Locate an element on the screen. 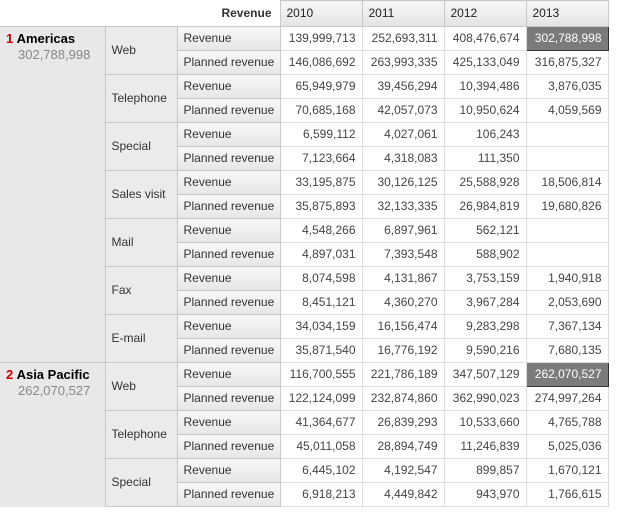 The width and height of the screenshot is (622, 524). value-cell: 4,897,031 is located at coordinates (321, 254).